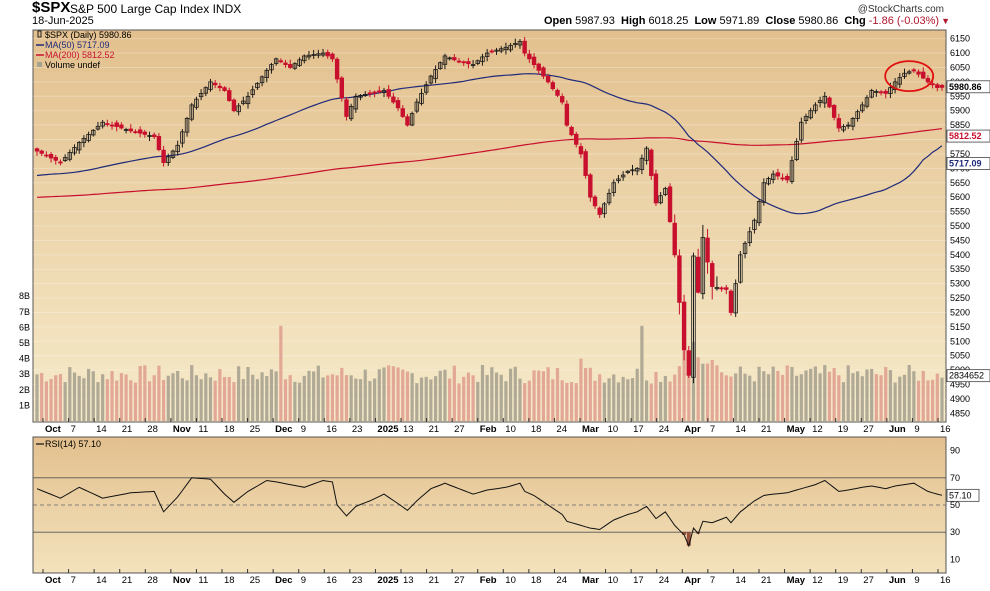 The image size is (990, 591). What do you see at coordinates (960, 341) in the screenshot?
I see `price-tick-label: 5100` at bounding box center [960, 341].